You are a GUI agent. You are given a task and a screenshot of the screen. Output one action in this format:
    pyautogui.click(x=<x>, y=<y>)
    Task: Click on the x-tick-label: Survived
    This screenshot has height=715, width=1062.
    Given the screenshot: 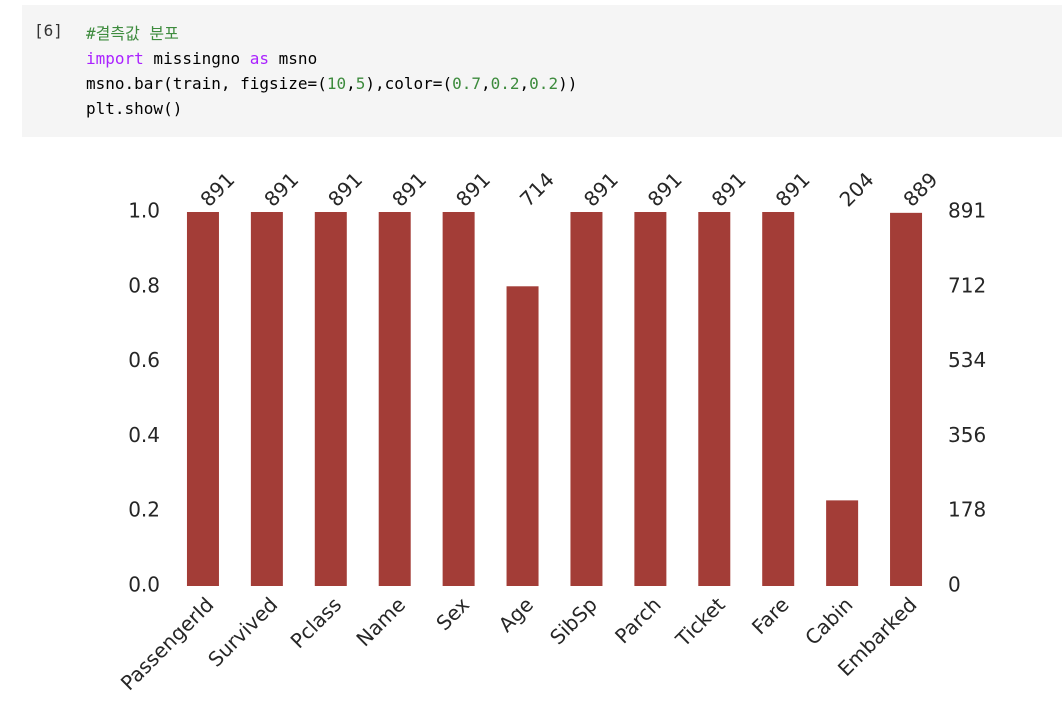 What is the action you would take?
    pyautogui.click(x=242, y=631)
    